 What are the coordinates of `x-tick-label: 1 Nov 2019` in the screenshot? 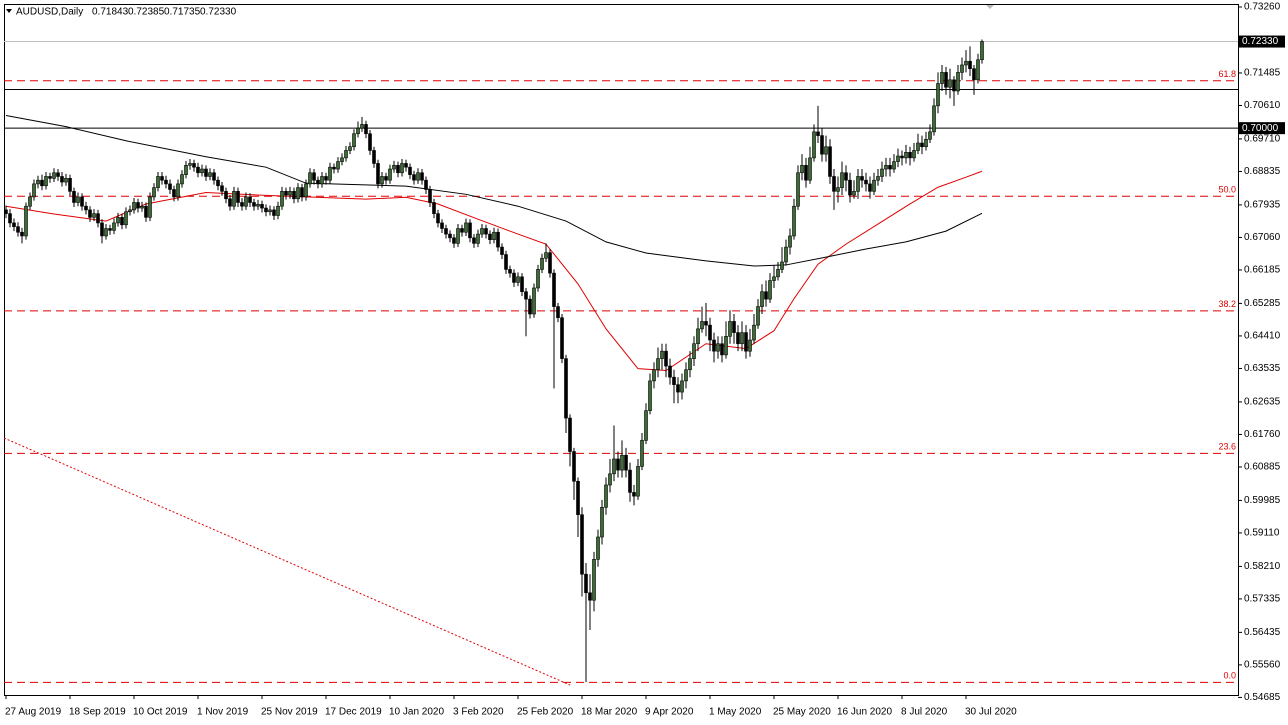 It's located at (223, 712).